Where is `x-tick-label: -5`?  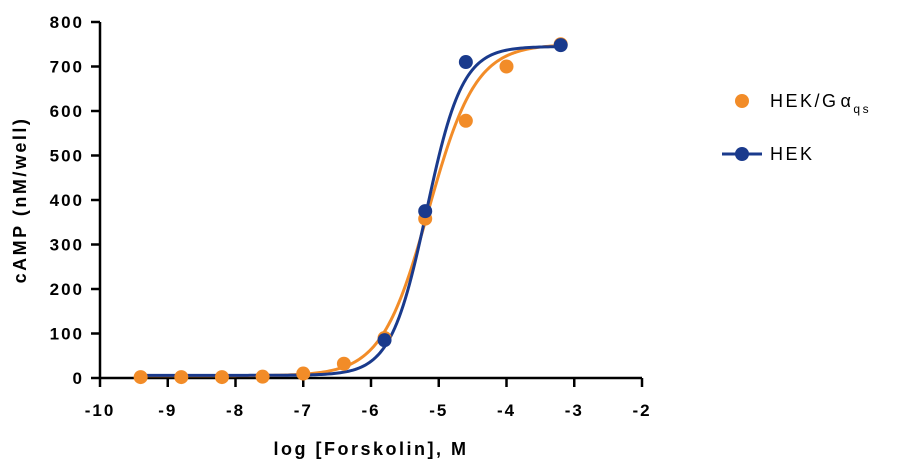 x-tick-label: -5 is located at coordinates (438, 410).